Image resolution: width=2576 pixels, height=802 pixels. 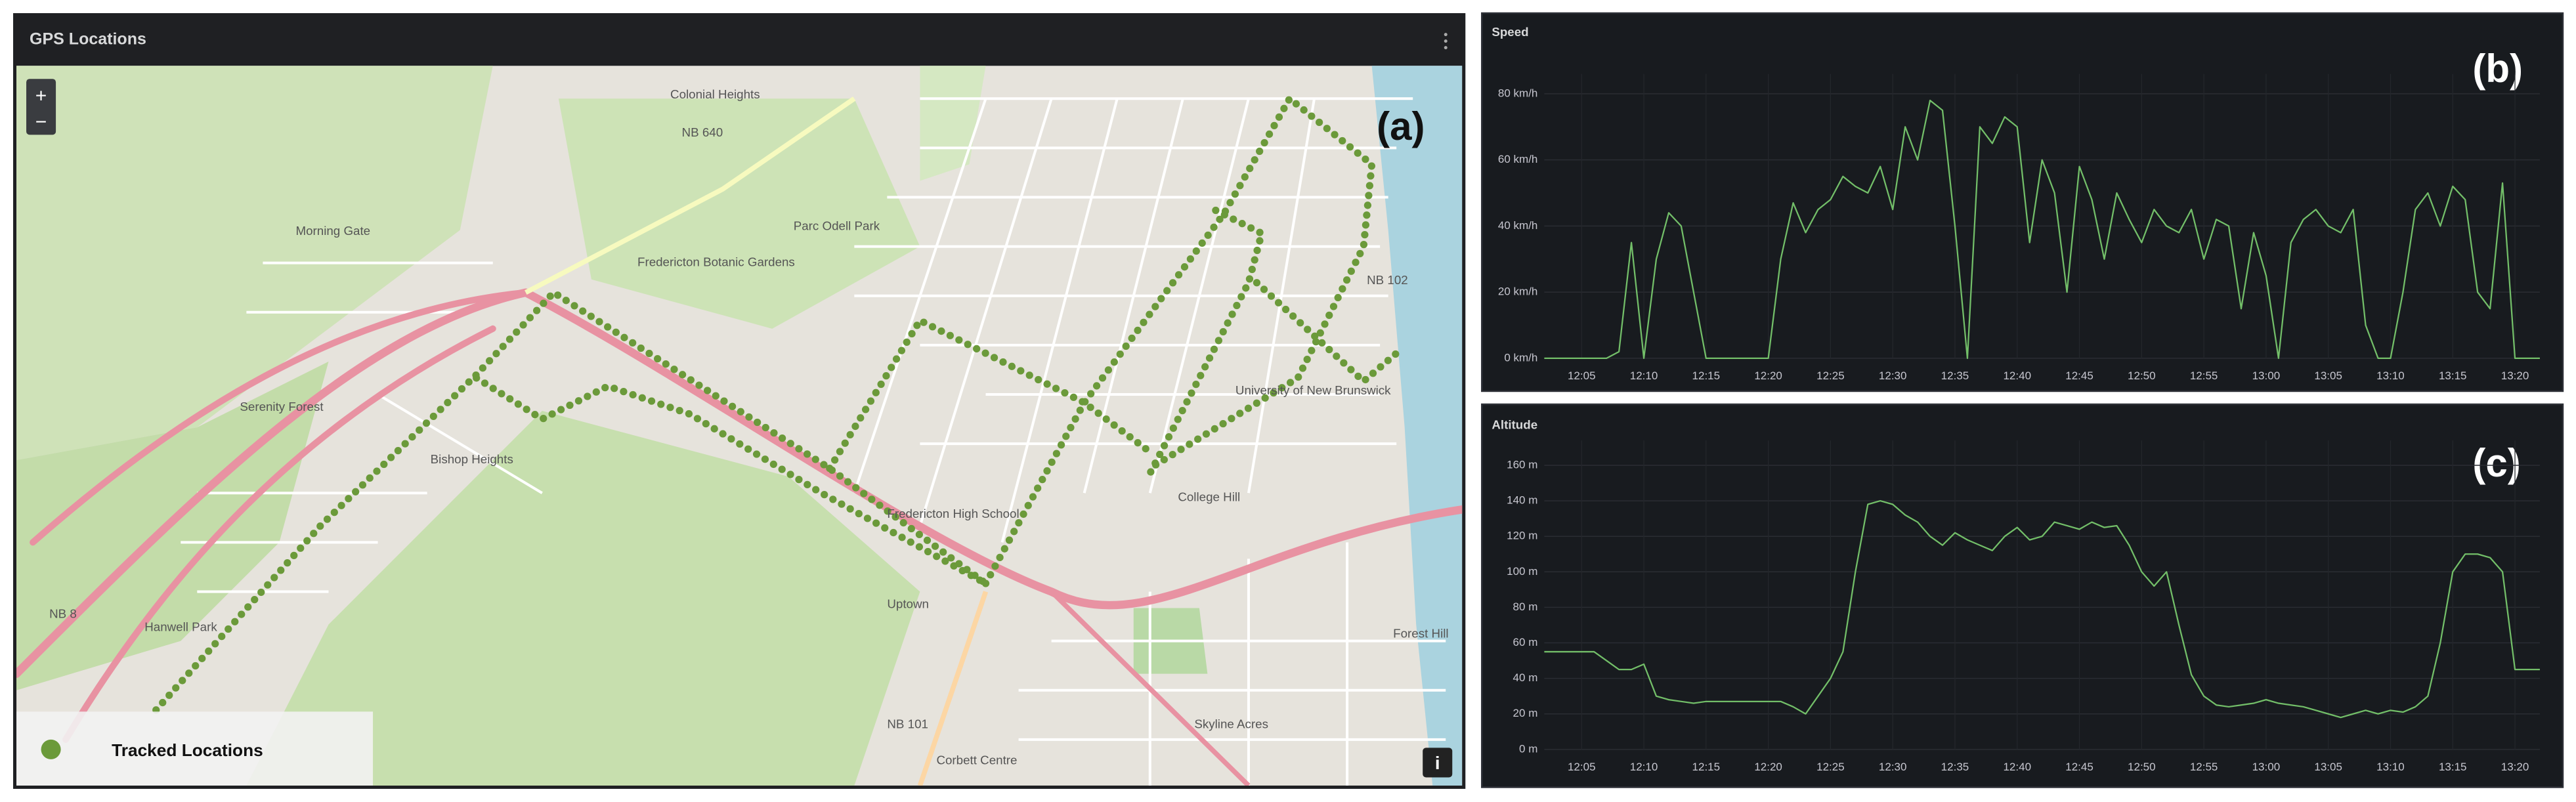 I want to click on y-tick-label: 80 km/h, so click(x=1518, y=93).